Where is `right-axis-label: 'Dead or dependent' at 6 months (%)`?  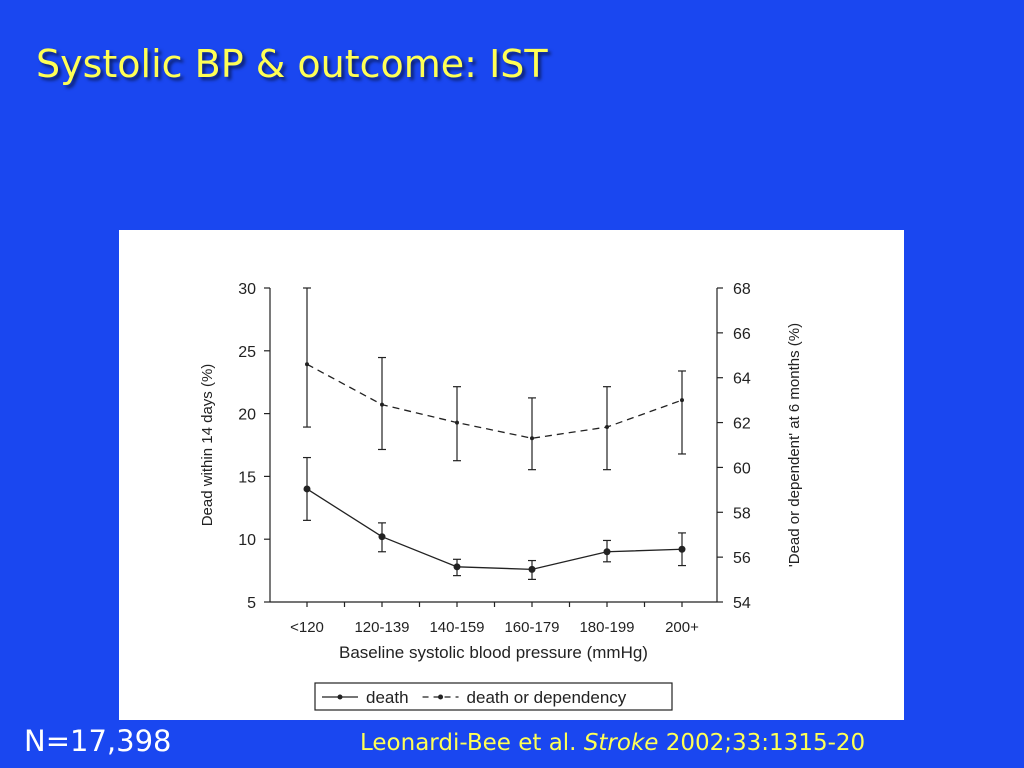 right-axis-label: 'Dead or dependent' at 6 months (%) is located at coordinates (794, 445).